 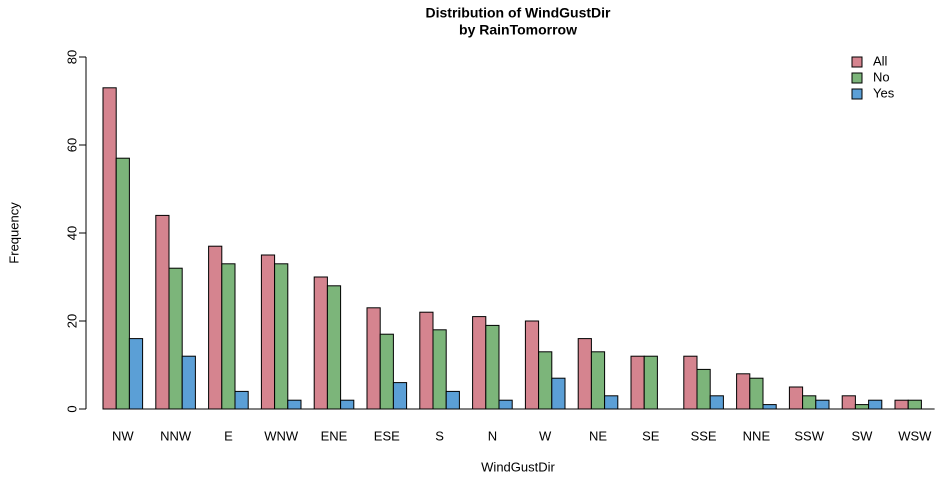 I want to click on x-axis-label: WindGustDir, so click(x=518, y=466).